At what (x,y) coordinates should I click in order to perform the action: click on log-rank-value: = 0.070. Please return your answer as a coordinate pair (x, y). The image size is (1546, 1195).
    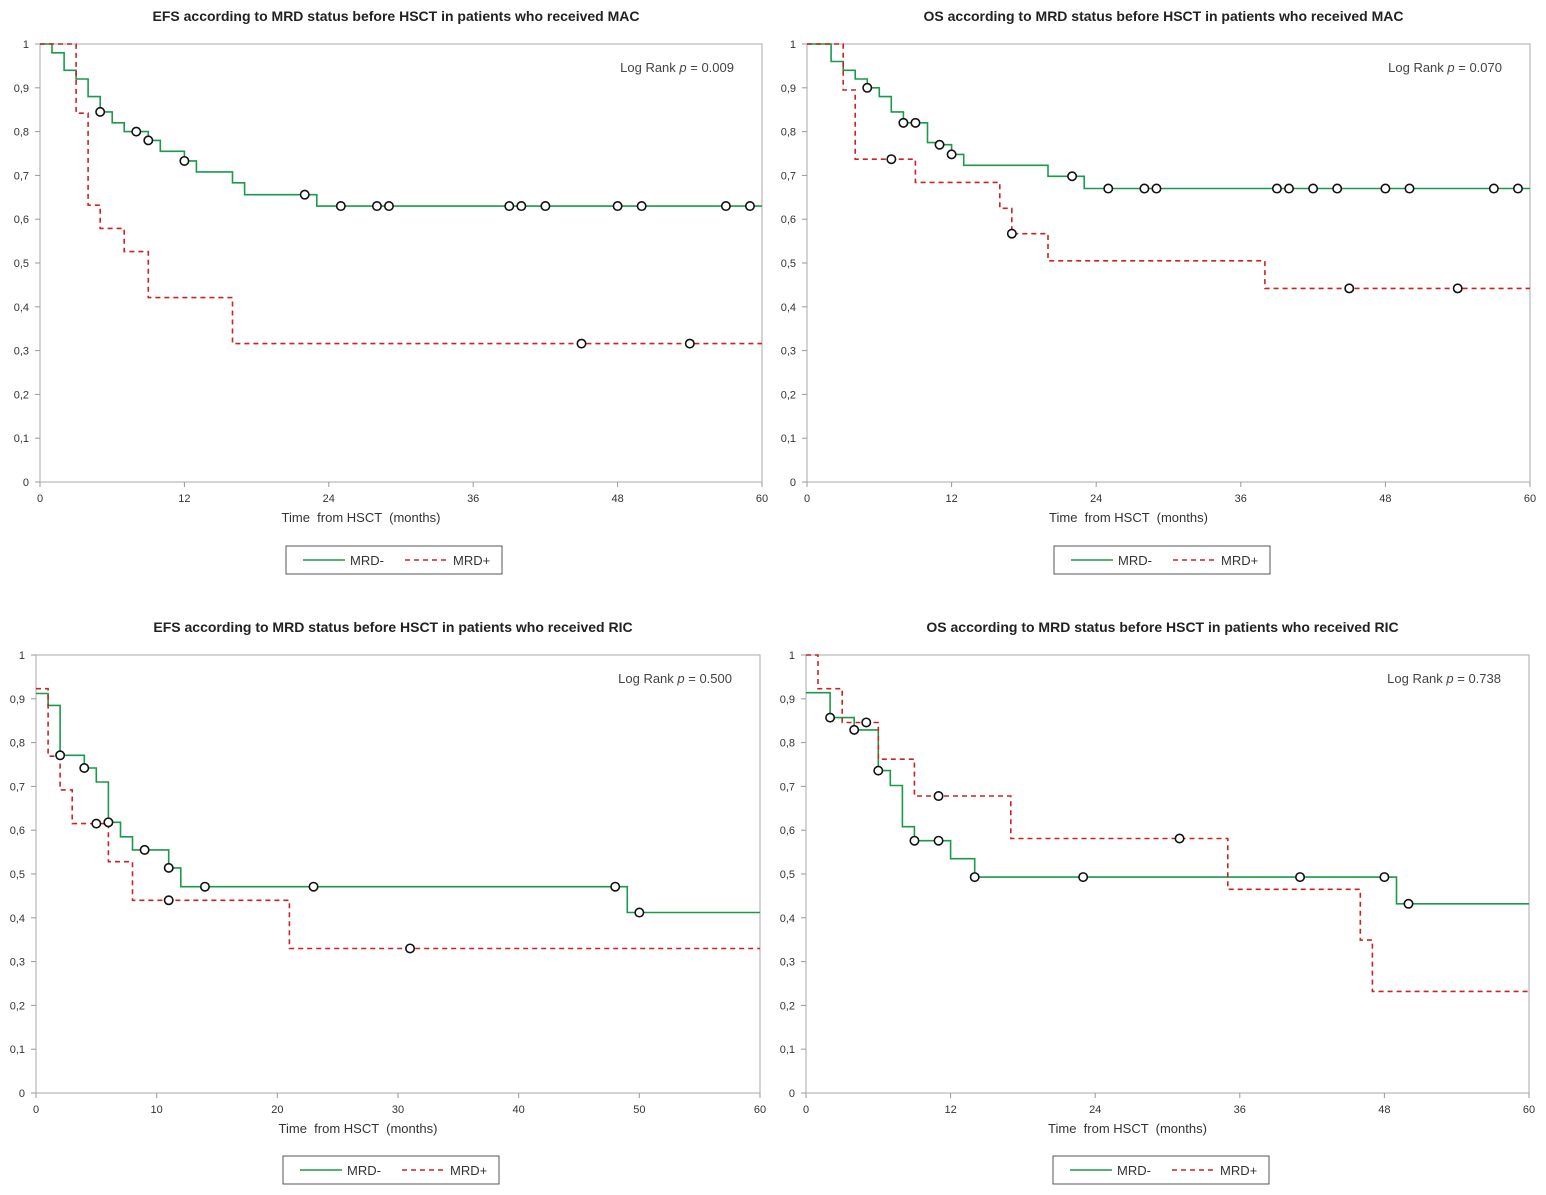
    Looking at the image, I should click on (1478, 67).